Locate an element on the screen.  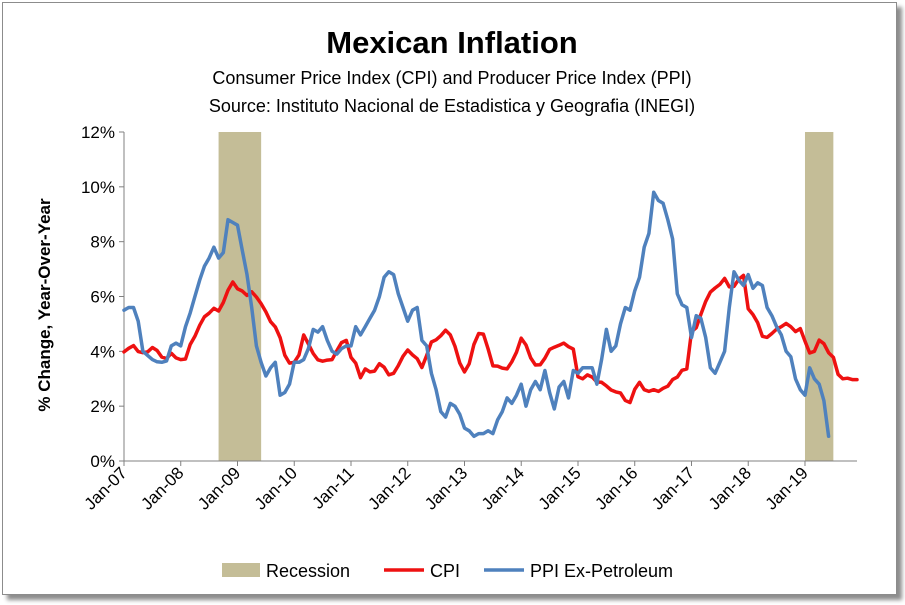
legend: Recession CPI PPI Ex-Petroleum is located at coordinates (447, 571).